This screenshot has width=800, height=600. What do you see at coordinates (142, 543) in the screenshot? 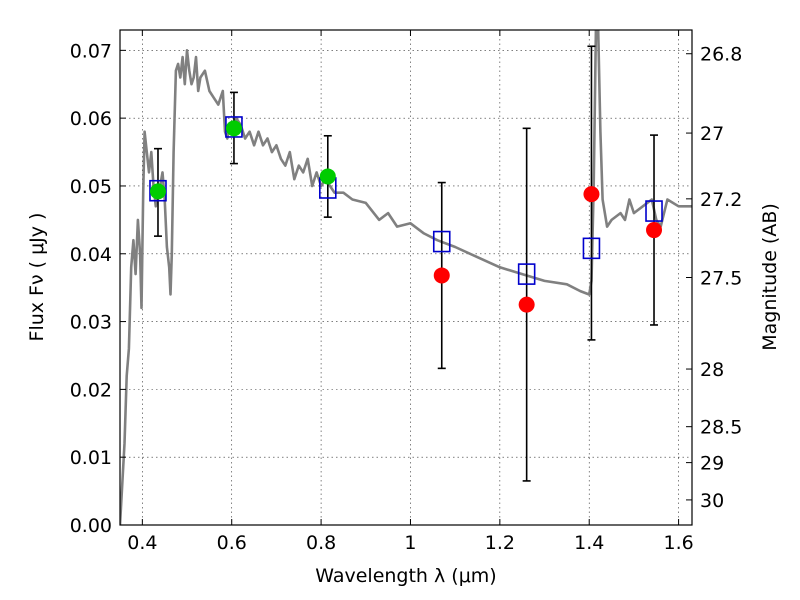
I see `x-tick-label: 0.4` at bounding box center [142, 543].